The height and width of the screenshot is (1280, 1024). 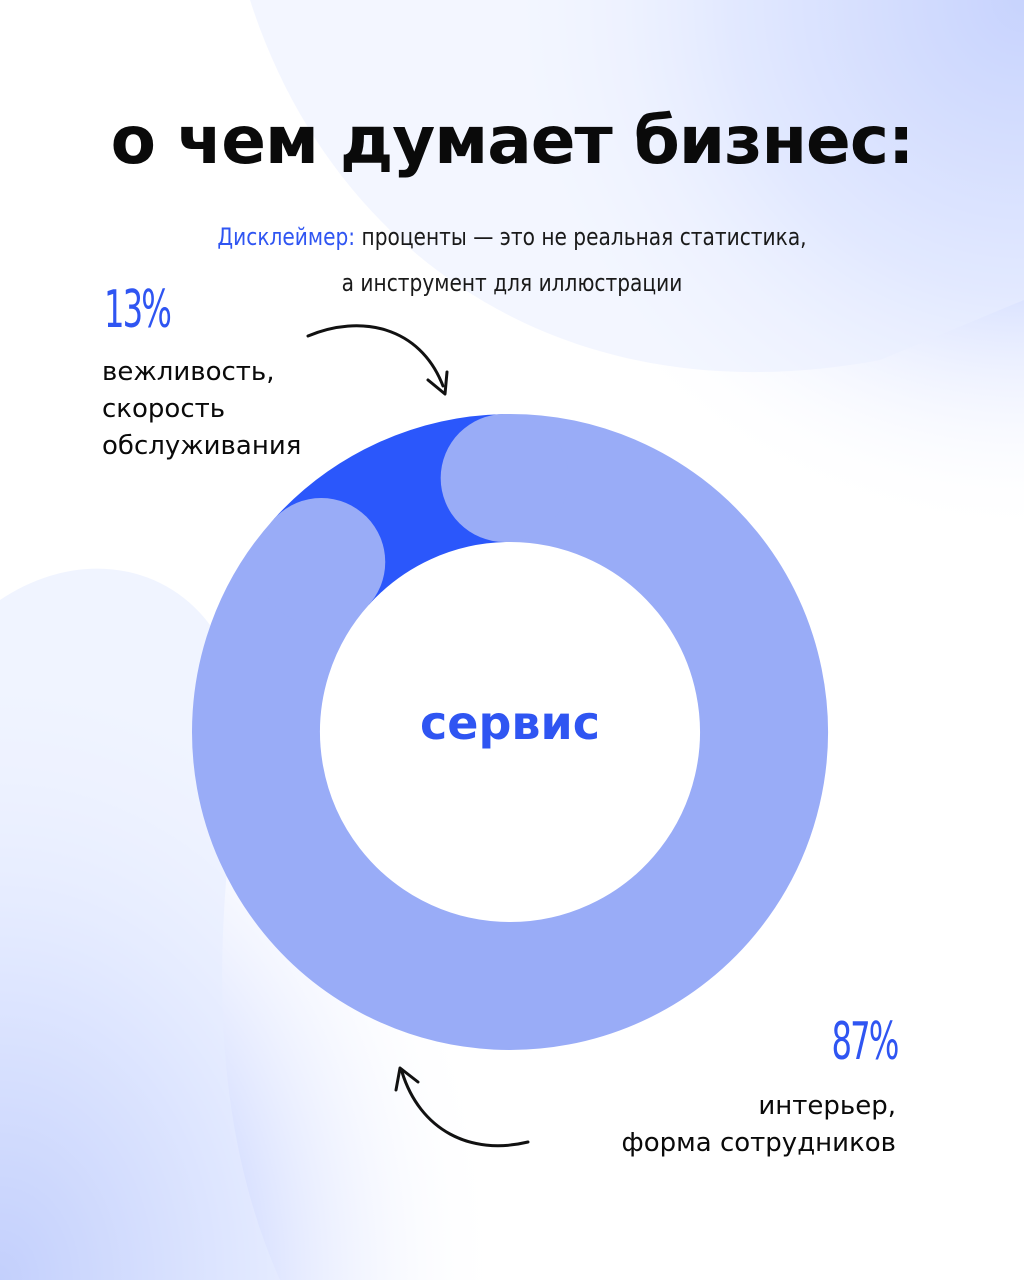 I want to click on description-line: вежливость,, so click(x=188, y=372).